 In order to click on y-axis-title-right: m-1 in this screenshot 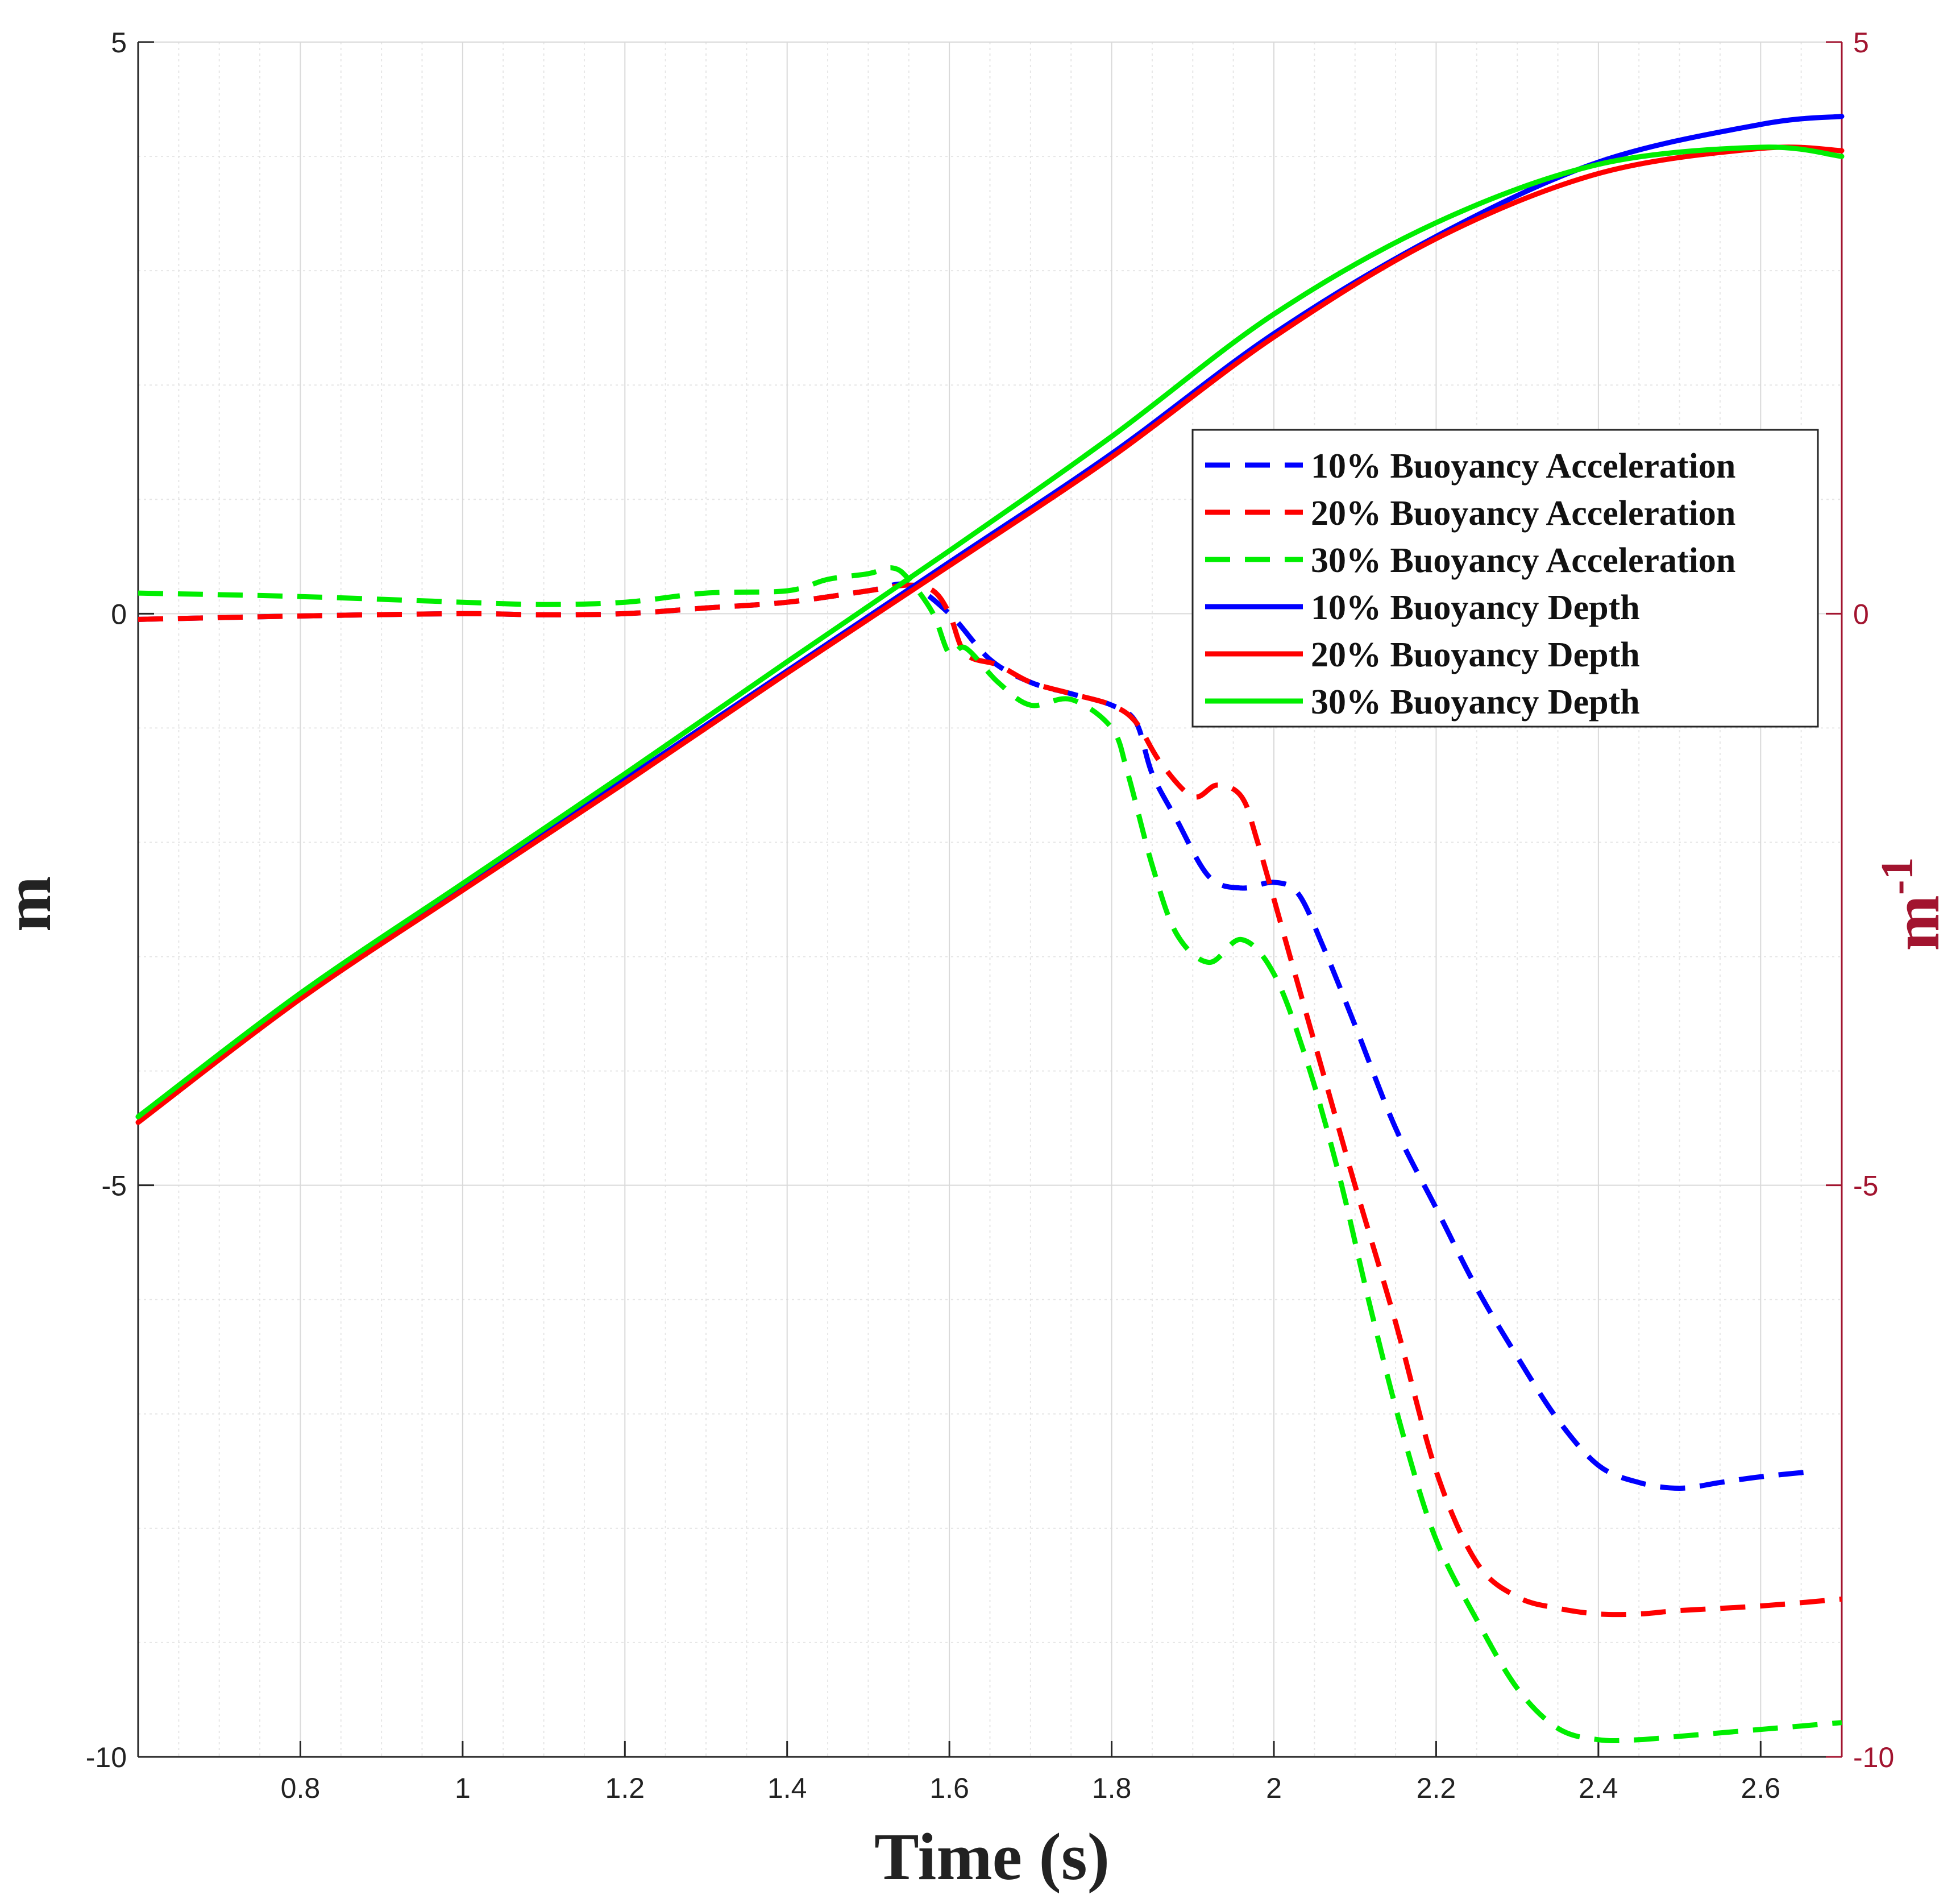, I will do `click(1912, 904)`.